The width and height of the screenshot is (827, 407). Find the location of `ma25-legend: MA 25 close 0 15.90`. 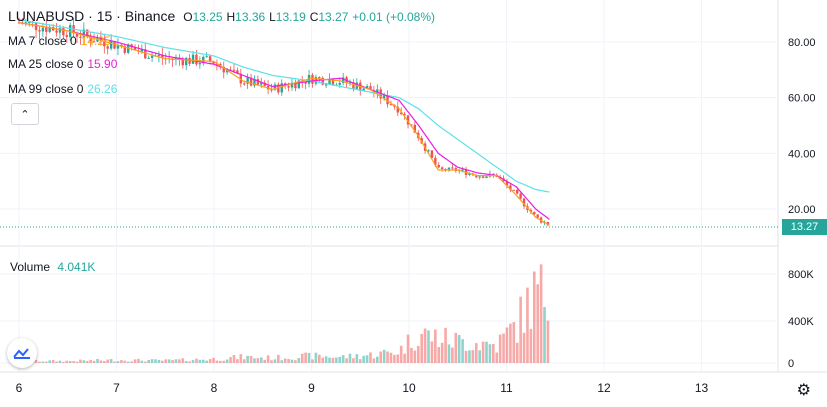

ma25-legend: MA 25 close 0 15.90 is located at coordinates (62, 64).